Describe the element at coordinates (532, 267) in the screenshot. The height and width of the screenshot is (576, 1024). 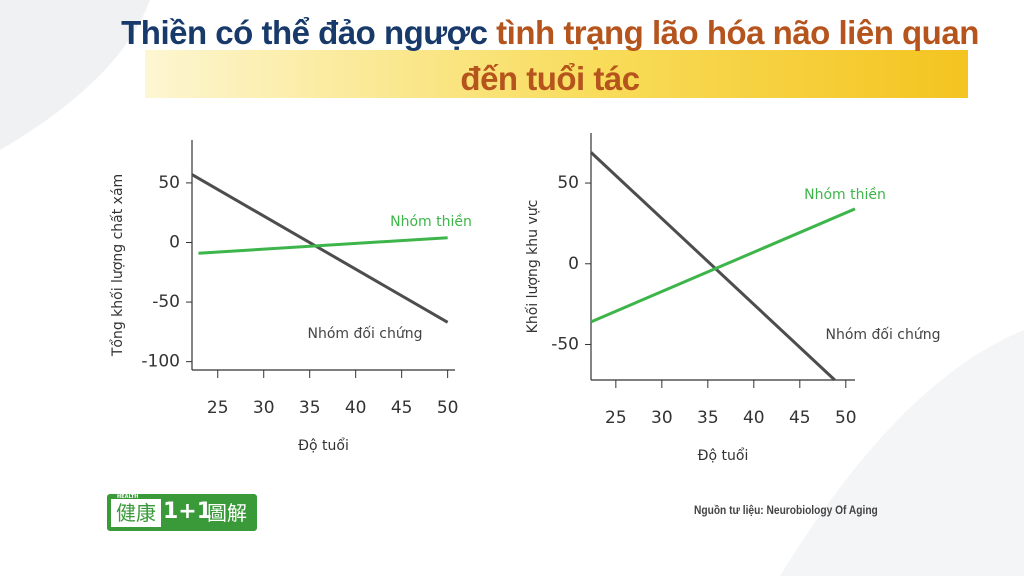
I see `y-axis-label: Khối lượng khu vực` at that location.